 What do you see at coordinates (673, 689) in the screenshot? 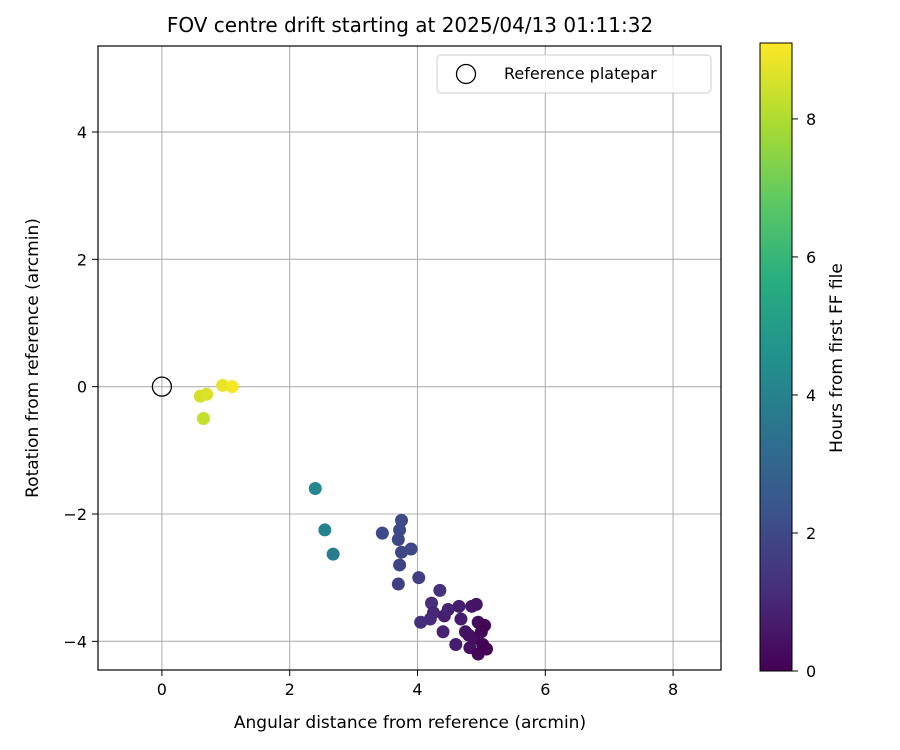
I see `x-tick-label: 8` at bounding box center [673, 689].